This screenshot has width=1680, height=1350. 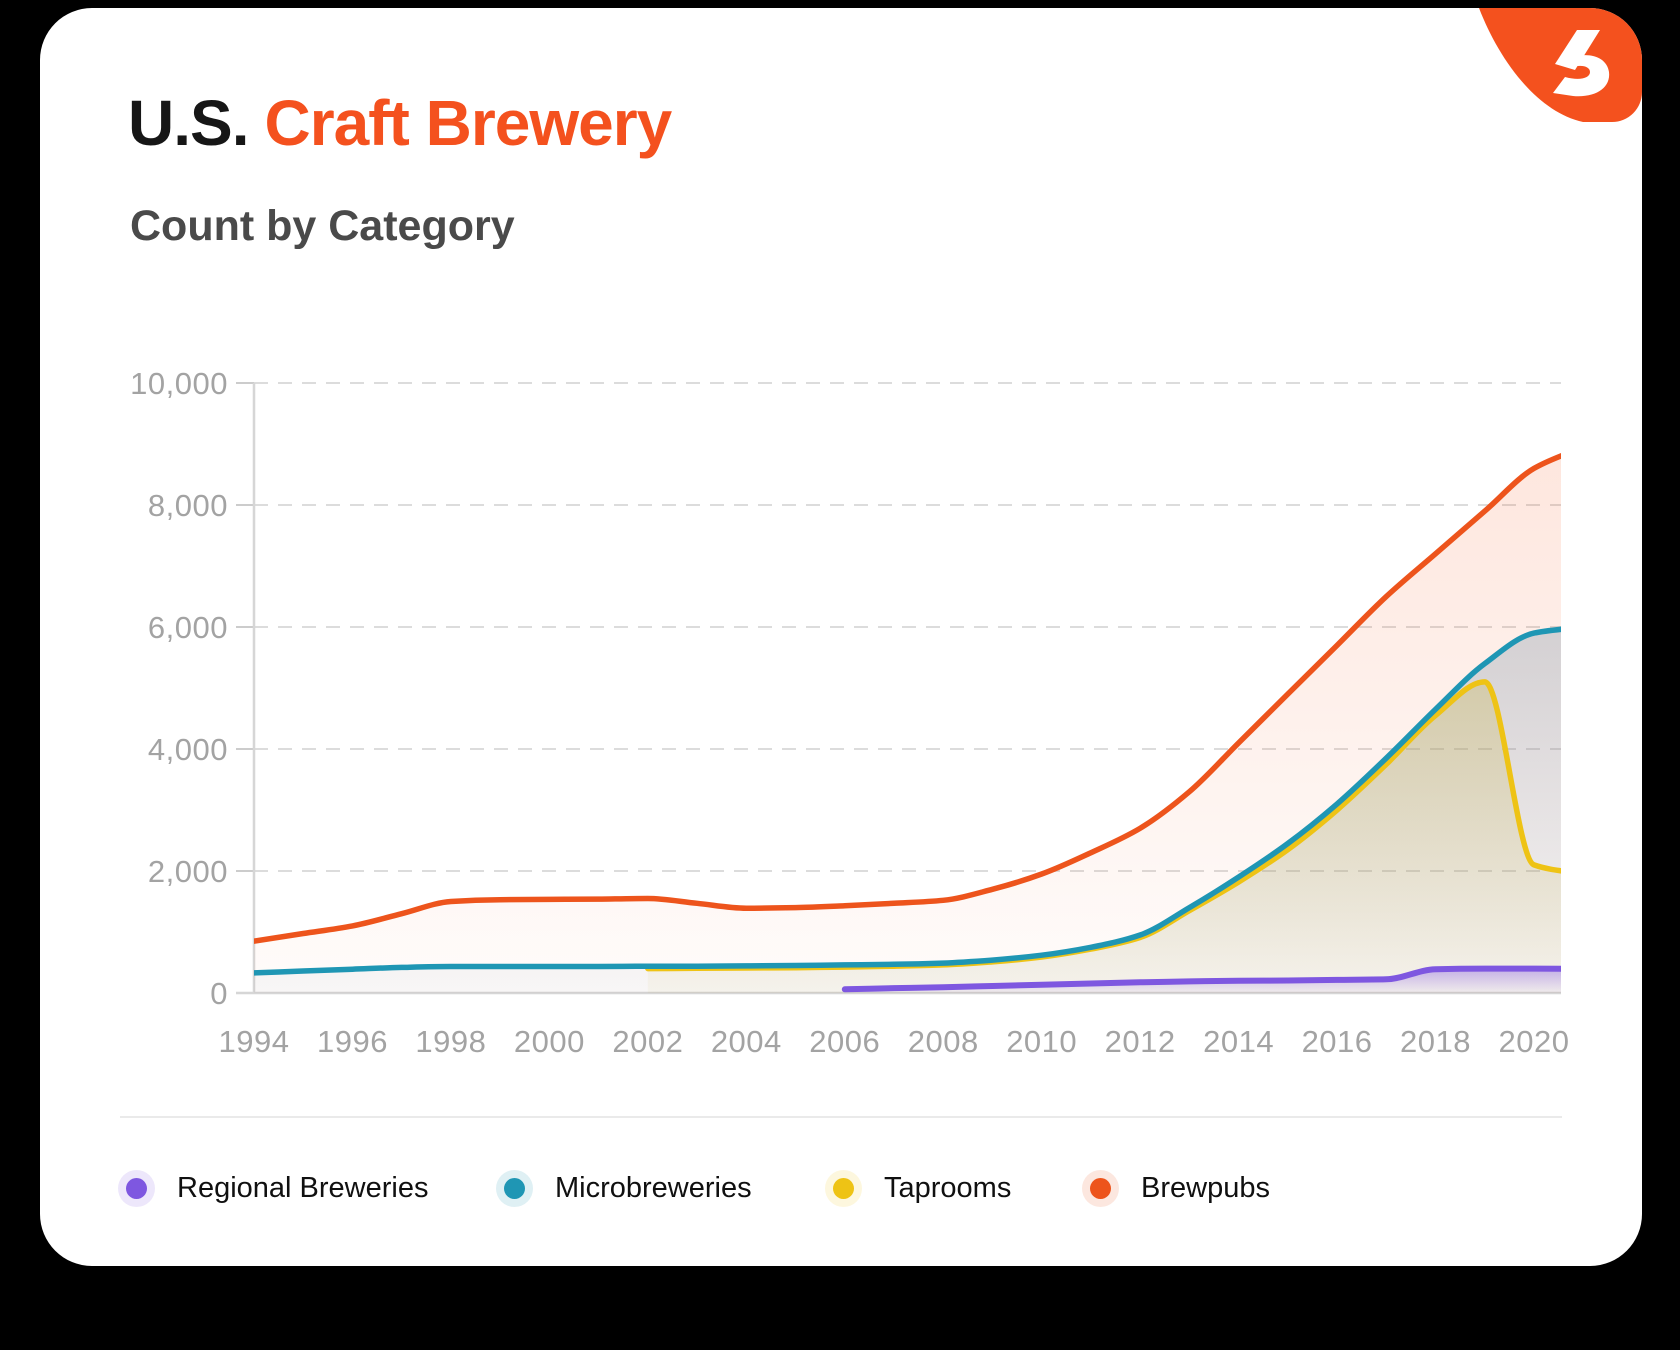 I want to click on legend-item-microbreweries: Microbreweries, so click(x=628, y=1188).